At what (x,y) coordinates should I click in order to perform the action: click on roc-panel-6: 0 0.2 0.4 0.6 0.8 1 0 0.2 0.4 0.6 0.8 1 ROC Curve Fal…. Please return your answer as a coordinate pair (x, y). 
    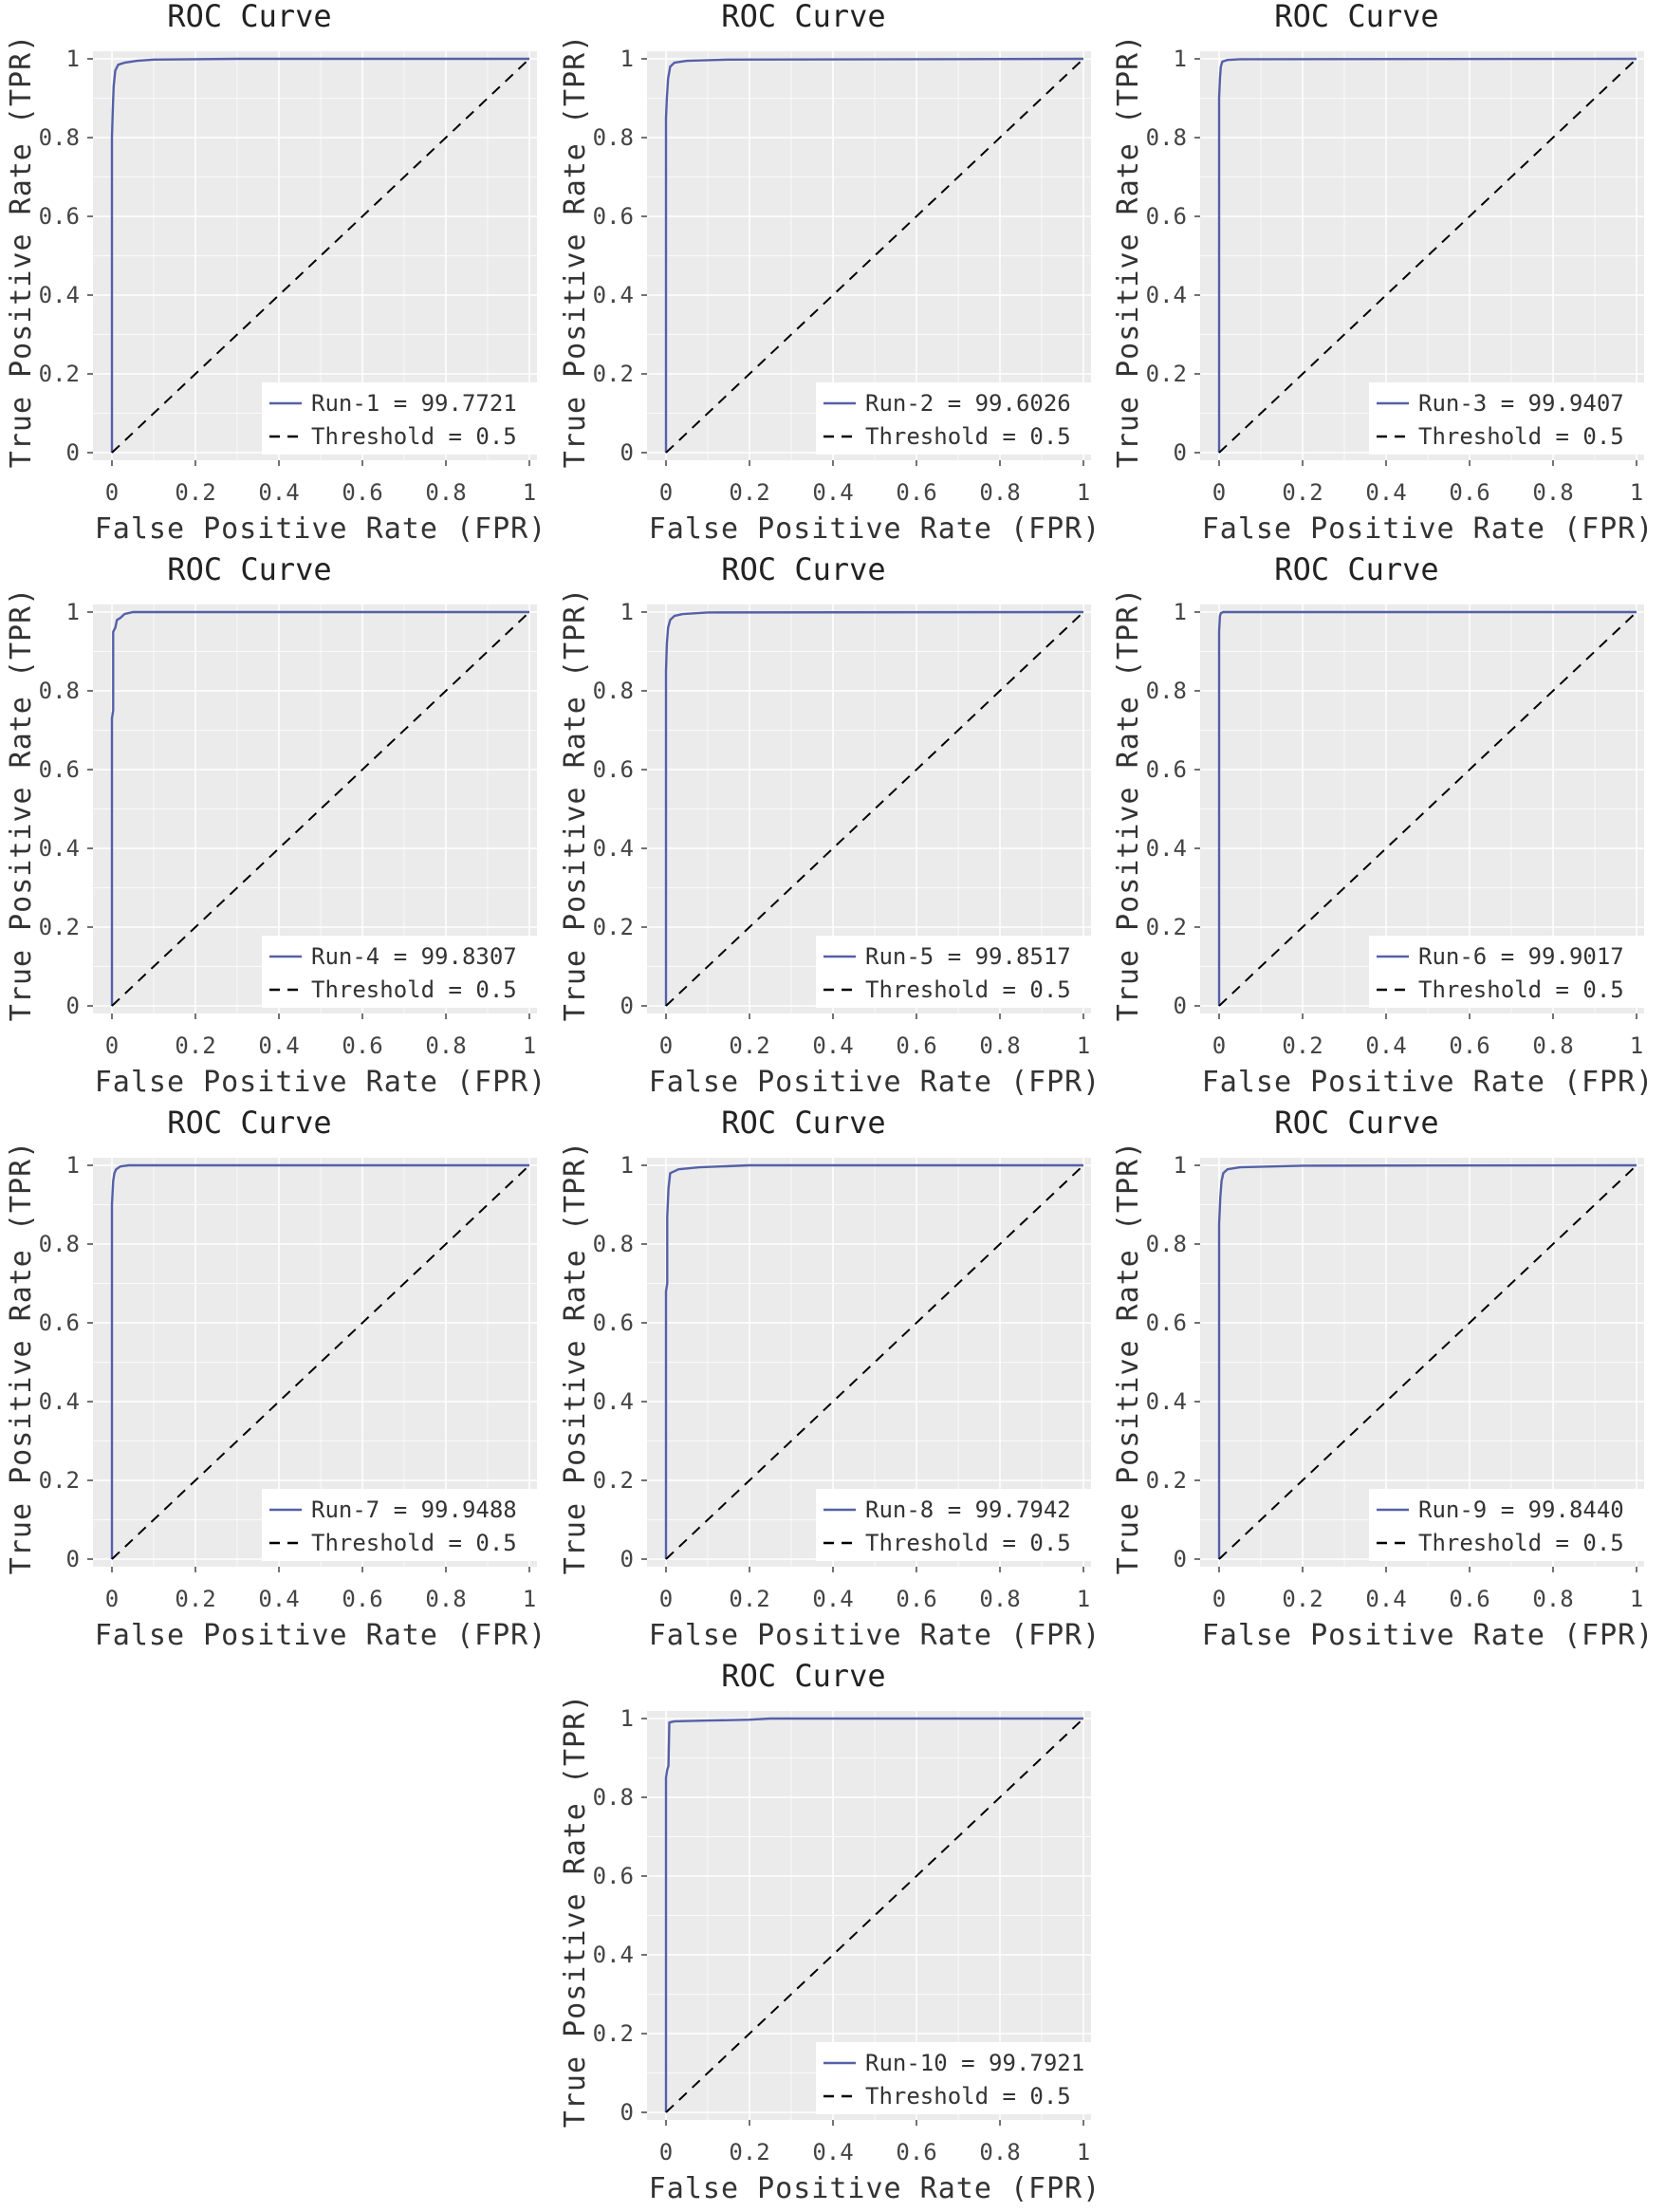
    Looking at the image, I should click on (1383, 825).